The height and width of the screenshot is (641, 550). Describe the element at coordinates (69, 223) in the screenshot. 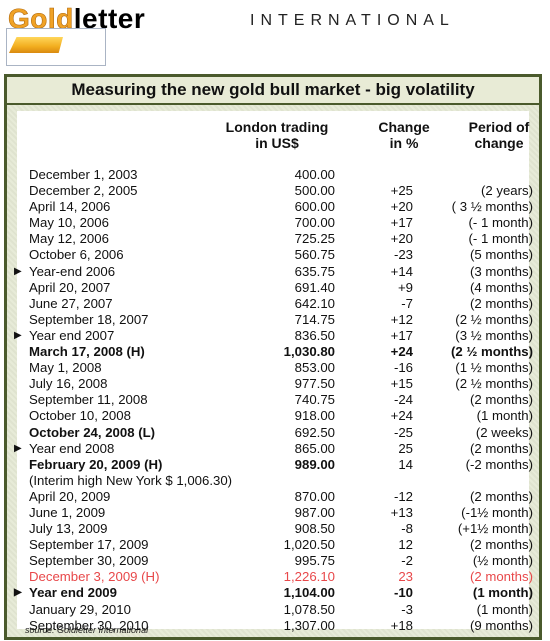

I see `row-date: May 10, 2006` at that location.